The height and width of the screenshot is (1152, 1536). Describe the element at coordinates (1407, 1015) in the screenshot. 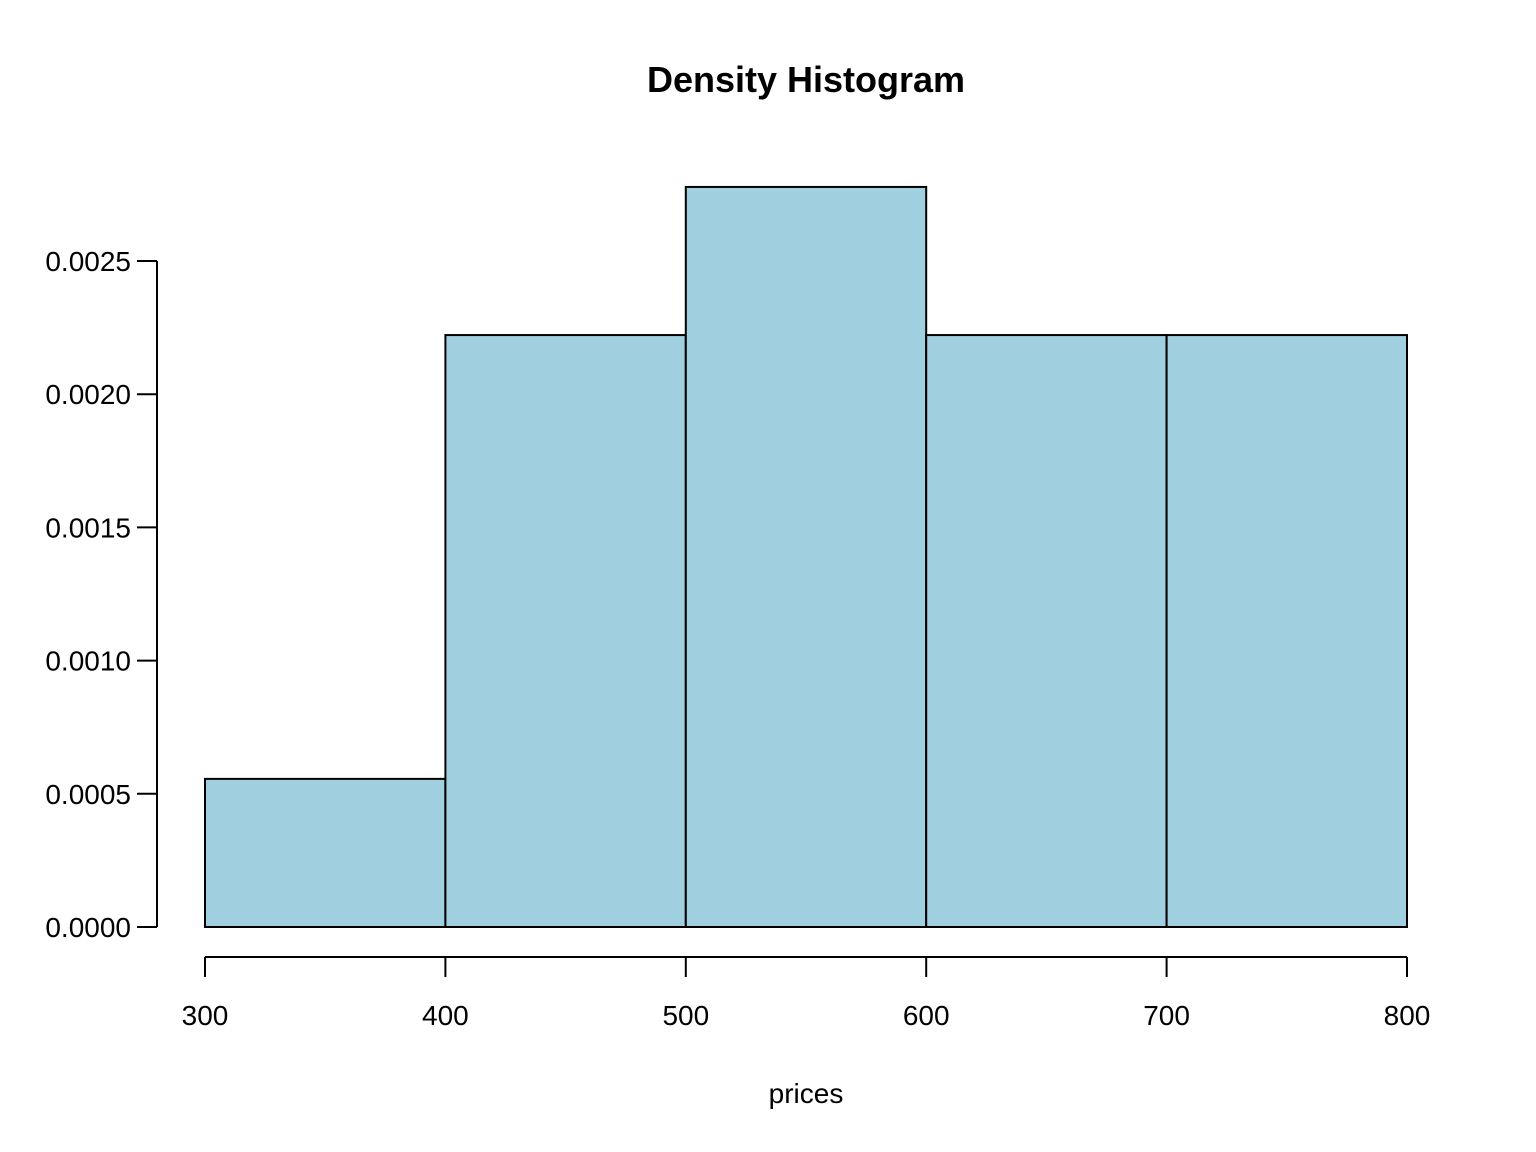

I see `x-tick-label: 800` at that location.